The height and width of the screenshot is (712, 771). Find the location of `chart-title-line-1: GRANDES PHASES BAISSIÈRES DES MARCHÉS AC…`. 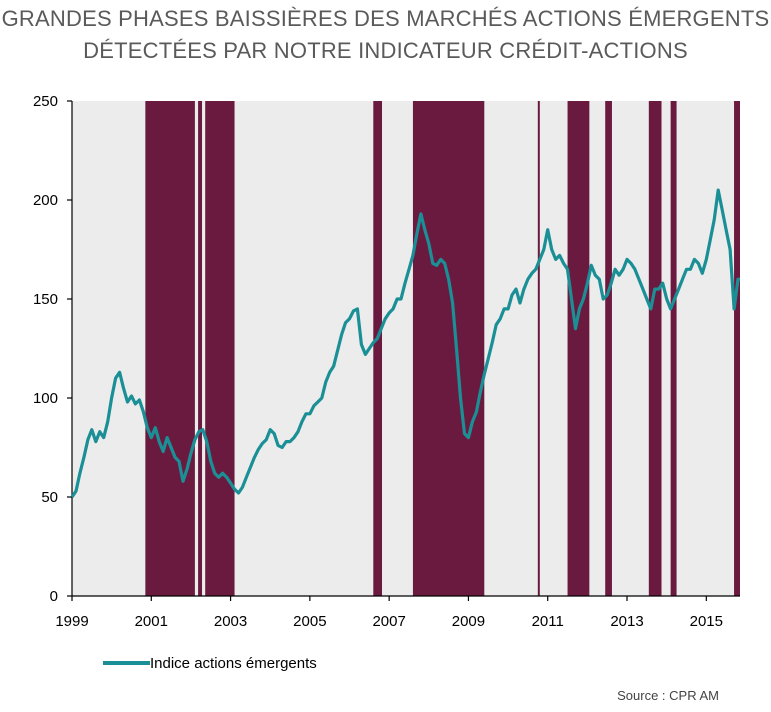

chart-title-line-1: GRANDES PHASES BAISSIÈRES DES MARCHÉS AC… is located at coordinates (385, 18).